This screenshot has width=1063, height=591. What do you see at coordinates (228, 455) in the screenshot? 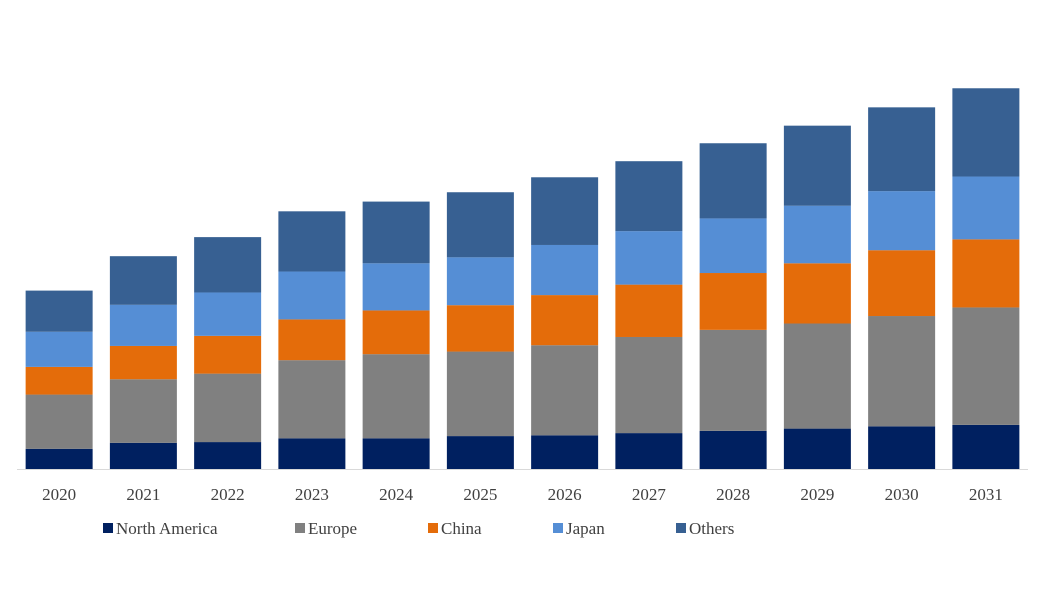
I see `bar-segment-north-america-2022` at bounding box center [228, 455].